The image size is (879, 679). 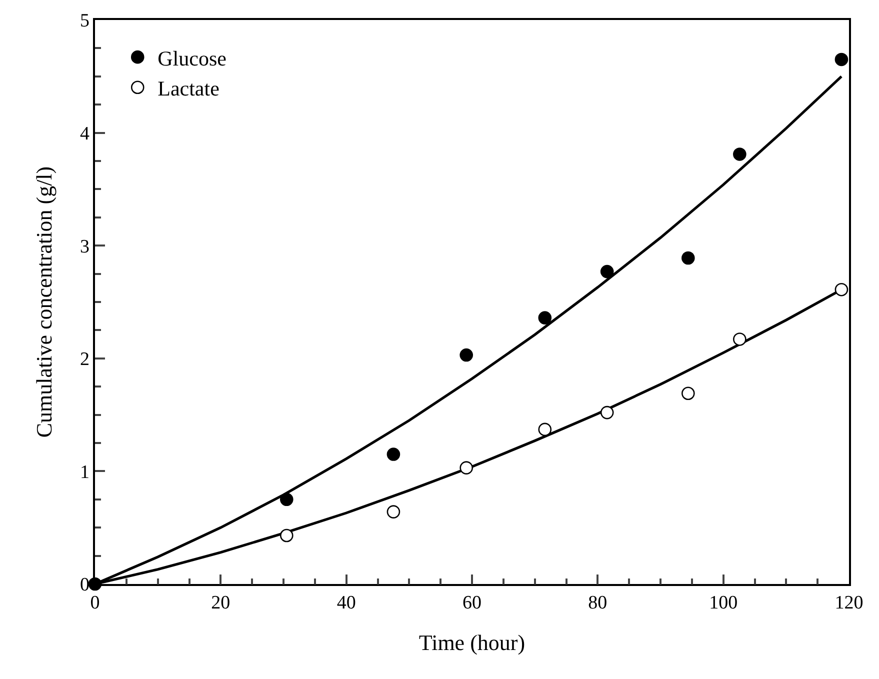 I want to click on x-tick-label: 80, so click(x=598, y=603).